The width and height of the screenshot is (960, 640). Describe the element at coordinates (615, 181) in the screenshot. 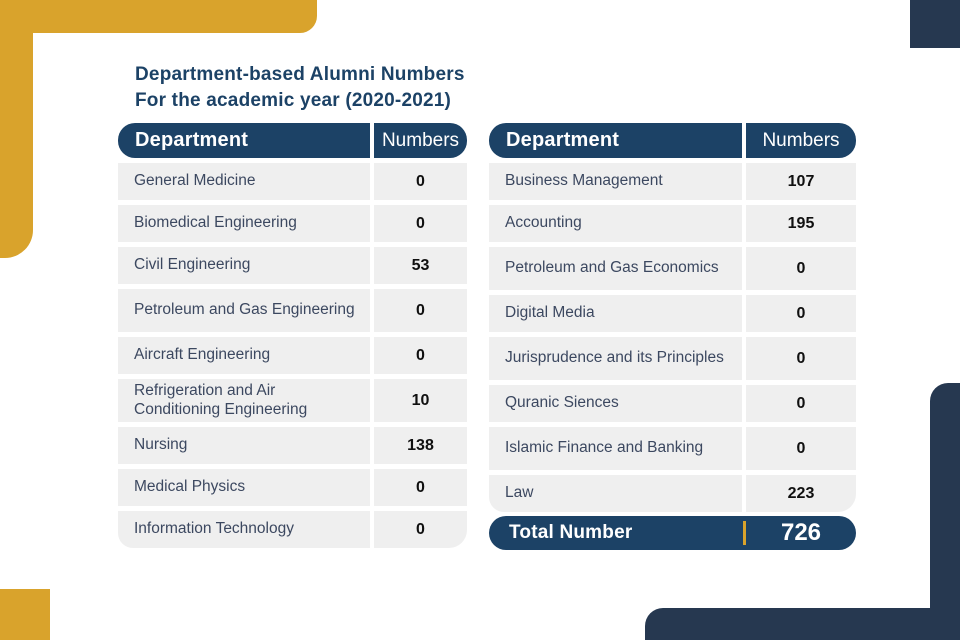

I see `department-cell: Business Management` at that location.